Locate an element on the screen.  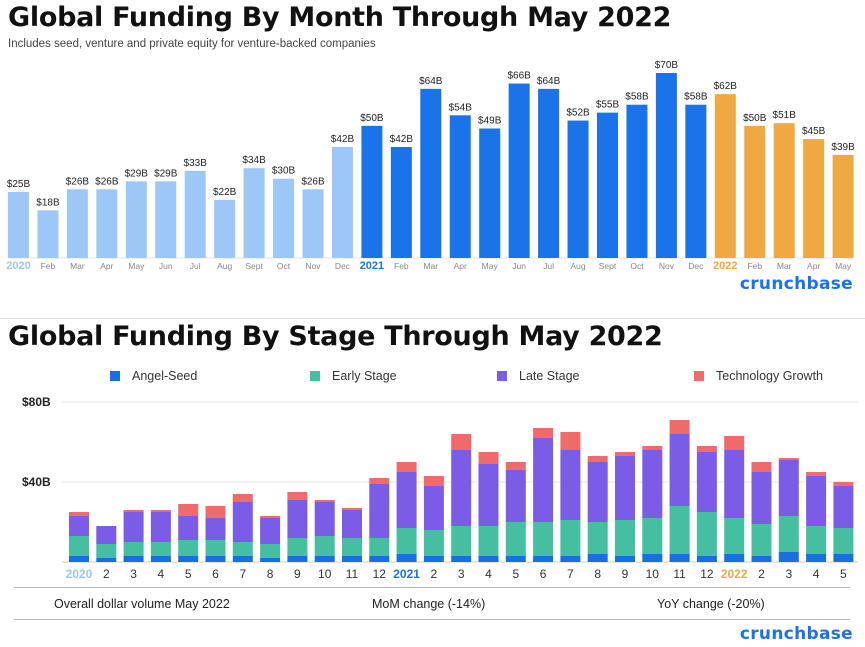
summary-mom-change: MoM change (-14%) is located at coordinates (429, 604).